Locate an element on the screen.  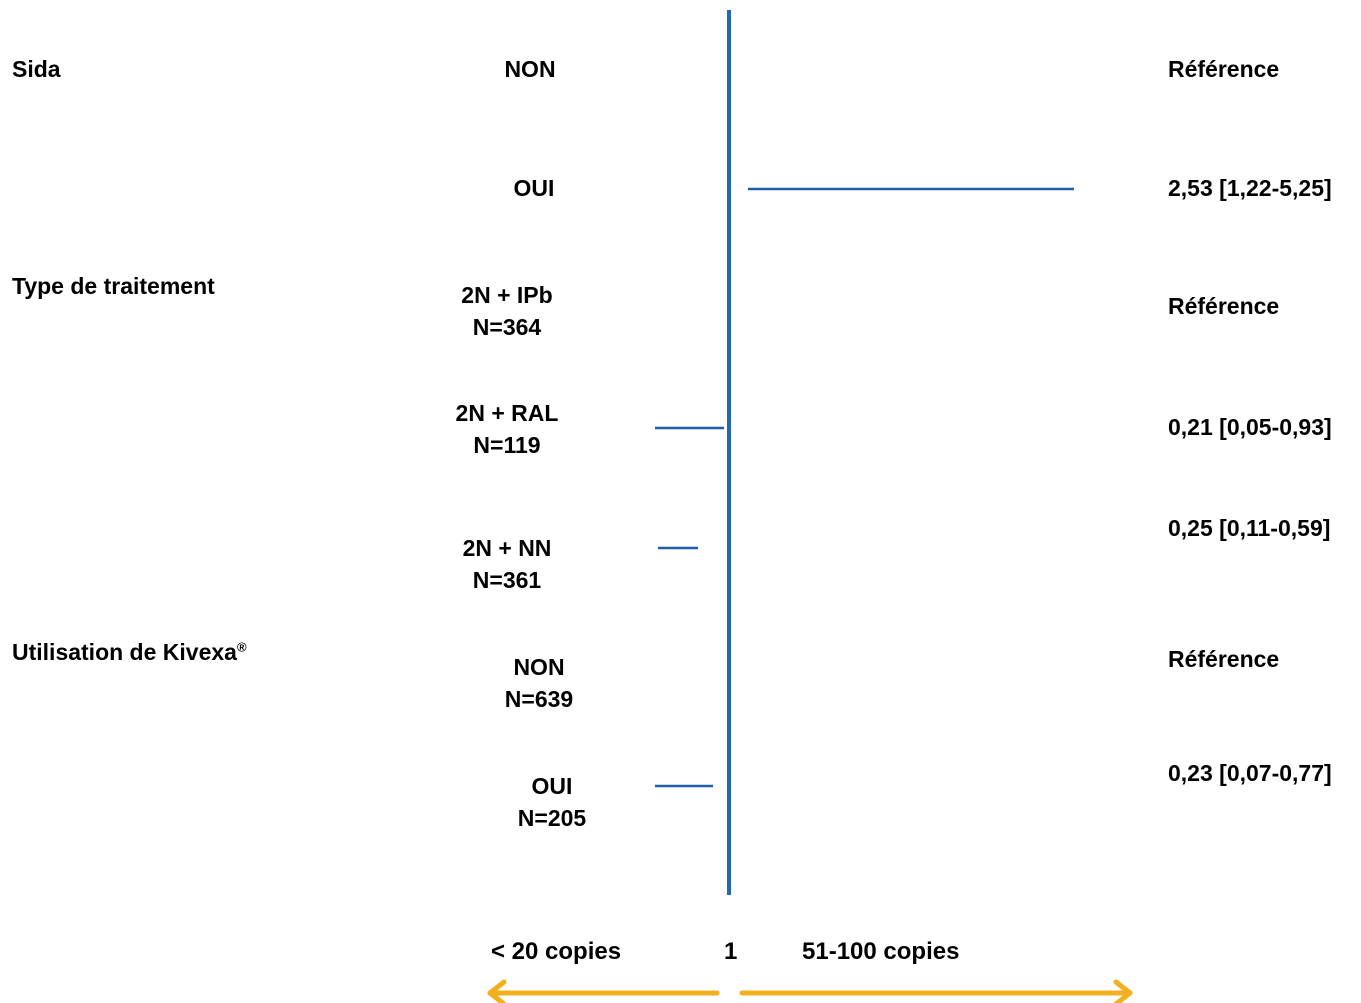
axis-label-center: 1 is located at coordinates (731, 951).